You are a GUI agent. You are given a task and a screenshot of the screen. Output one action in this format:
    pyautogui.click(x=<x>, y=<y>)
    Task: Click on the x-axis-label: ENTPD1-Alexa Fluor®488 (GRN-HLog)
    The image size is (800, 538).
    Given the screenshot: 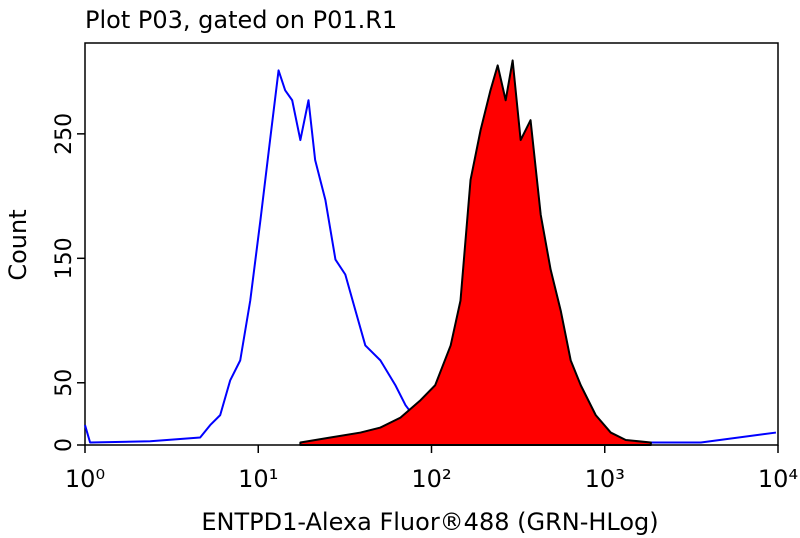 What is the action you would take?
    pyautogui.click(x=429, y=522)
    